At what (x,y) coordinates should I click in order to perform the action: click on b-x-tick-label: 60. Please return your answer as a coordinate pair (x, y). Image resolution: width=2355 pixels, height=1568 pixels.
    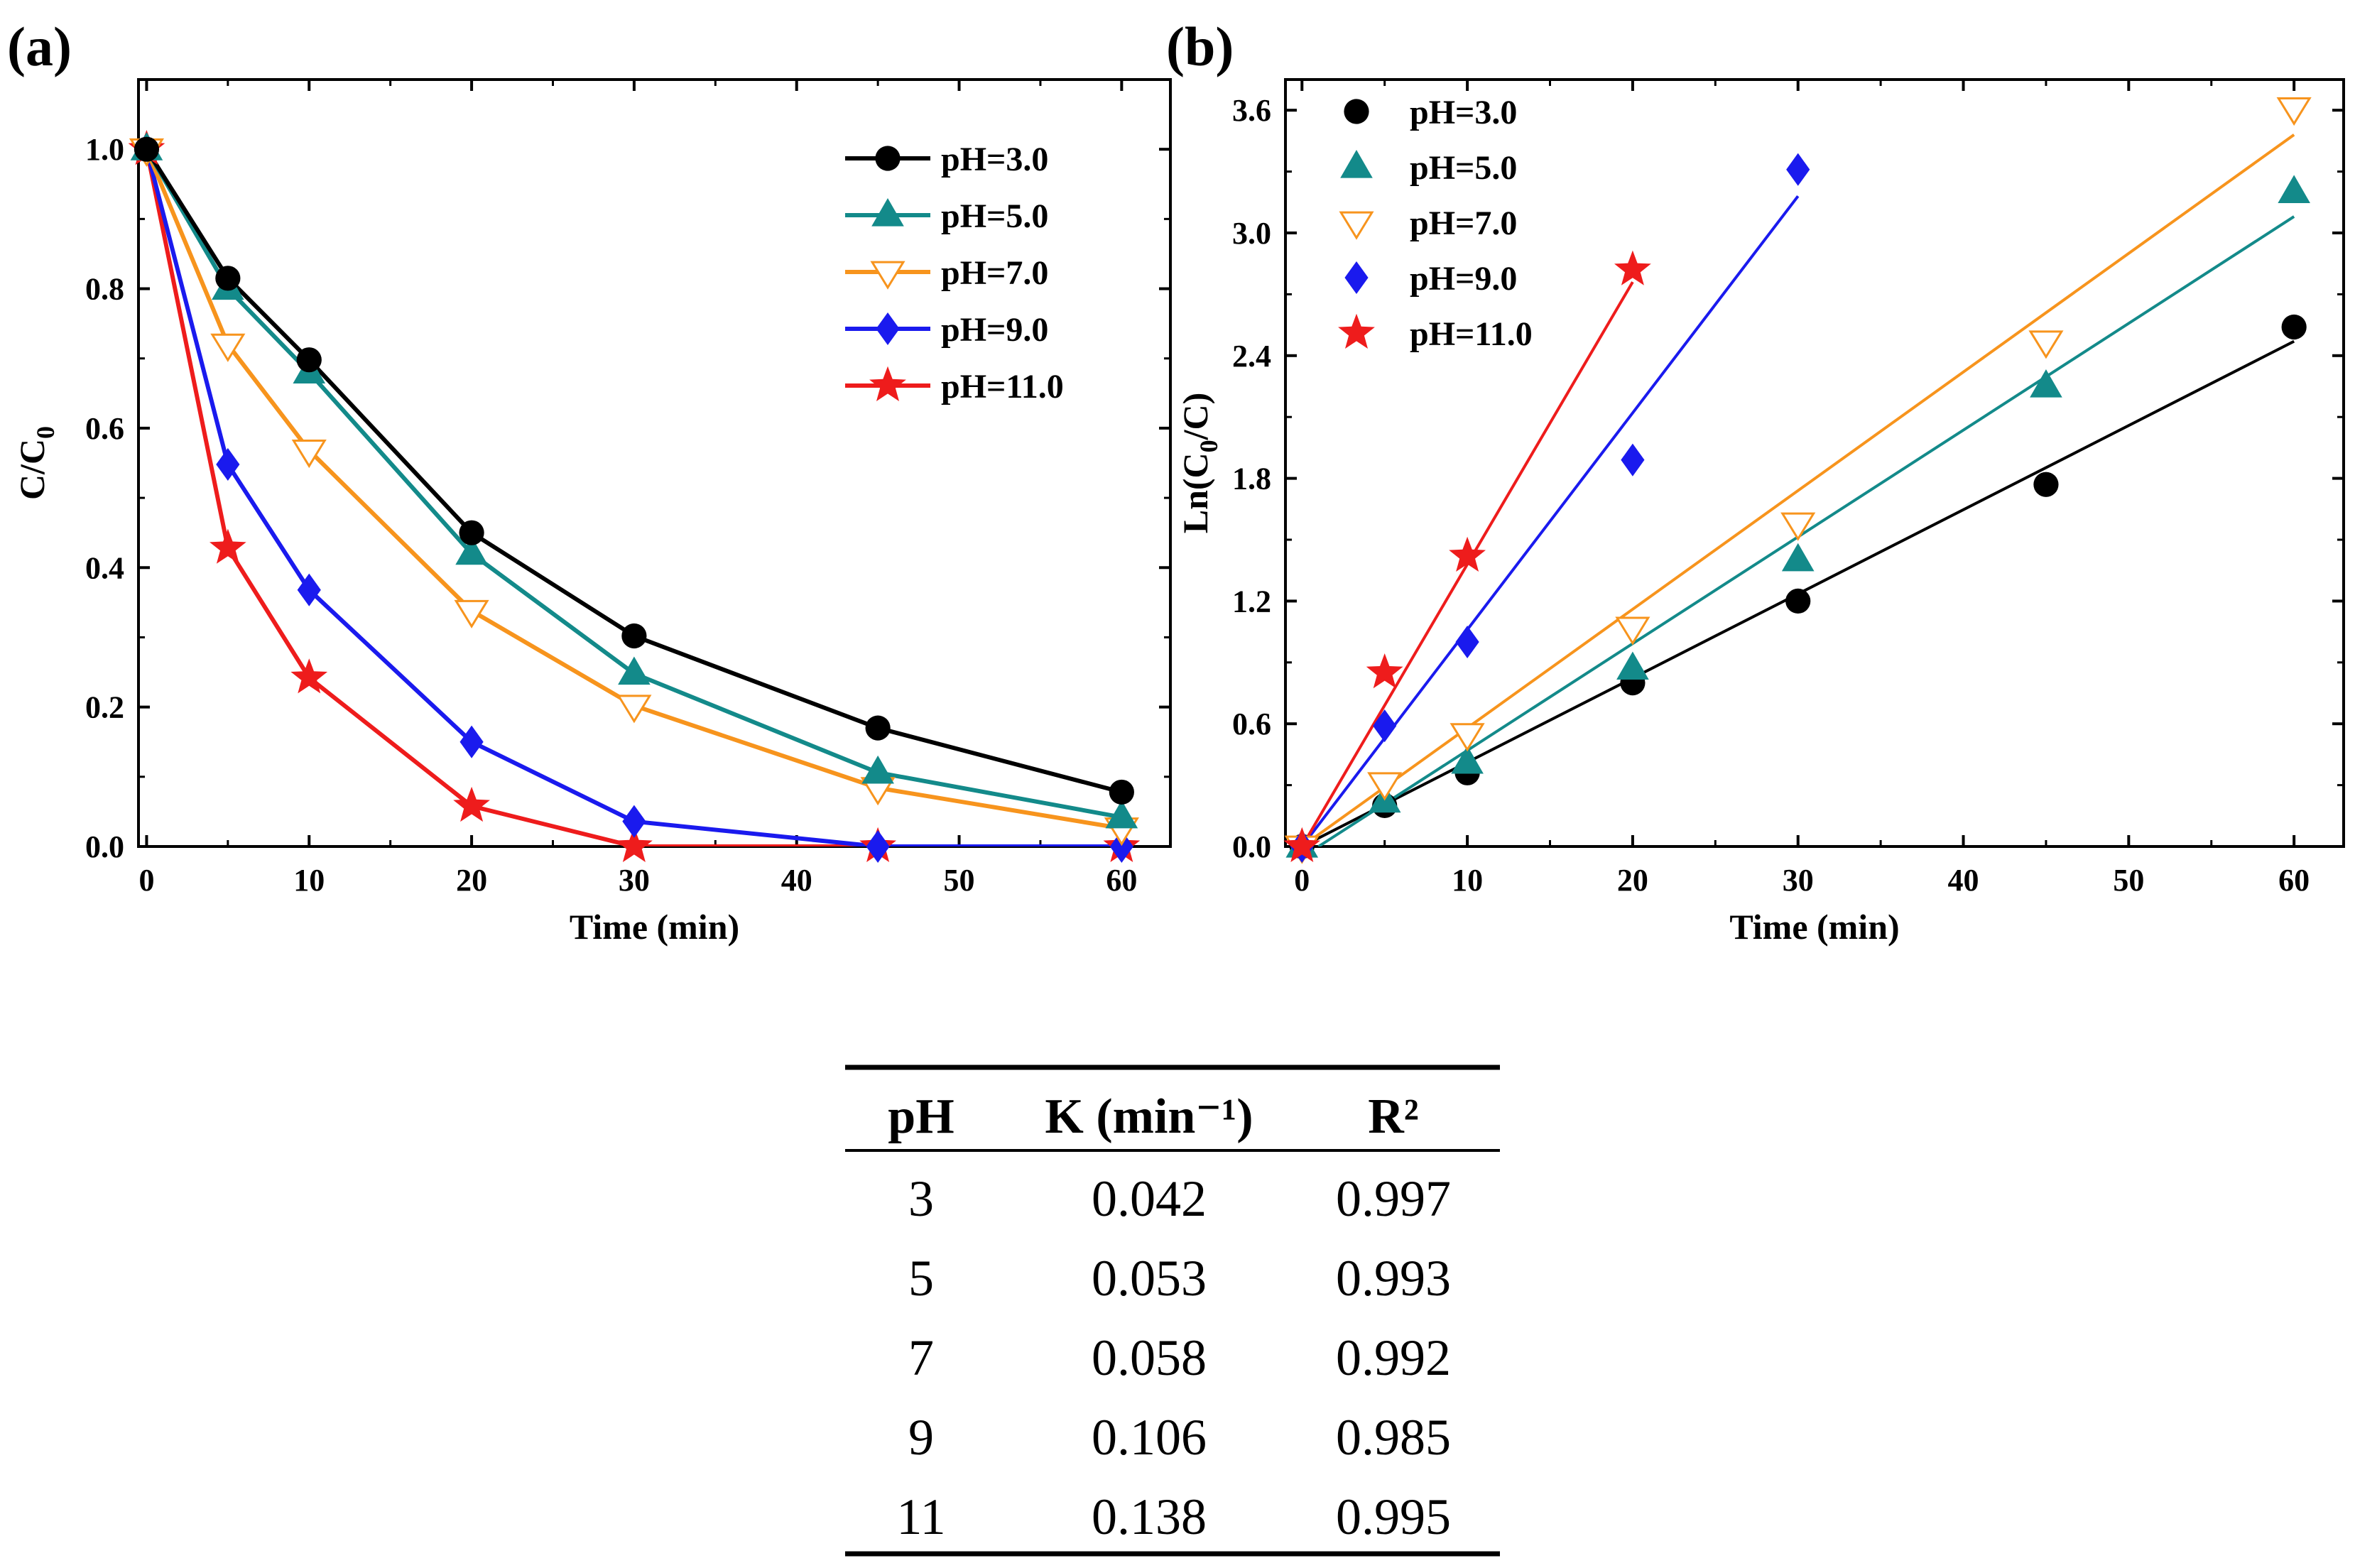
    Looking at the image, I should click on (2294, 880).